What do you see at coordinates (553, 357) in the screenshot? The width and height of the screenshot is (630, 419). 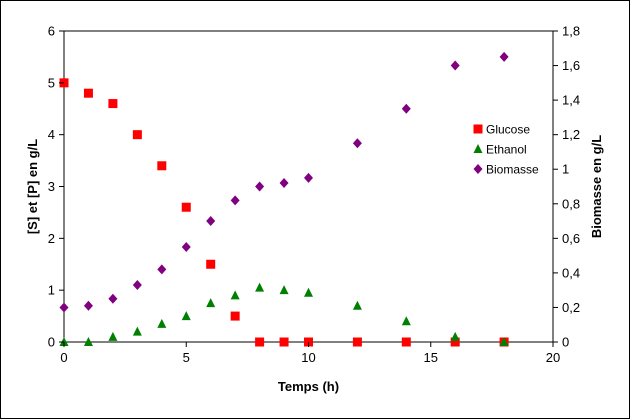 I see `x-tick-label: 20` at bounding box center [553, 357].